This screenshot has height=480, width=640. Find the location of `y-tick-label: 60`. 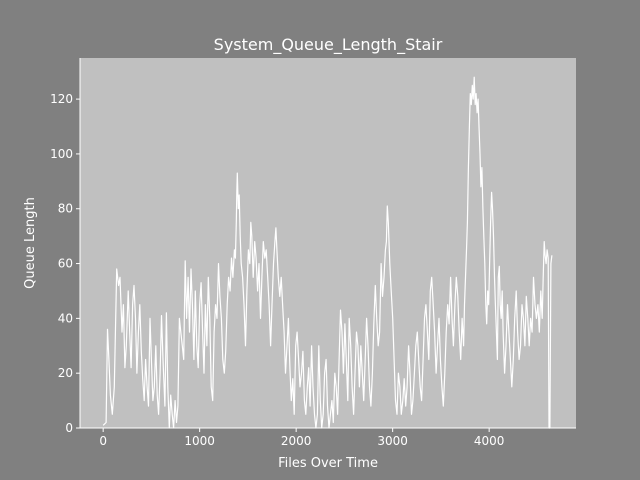

y-tick-label: 60 is located at coordinates (65, 264).